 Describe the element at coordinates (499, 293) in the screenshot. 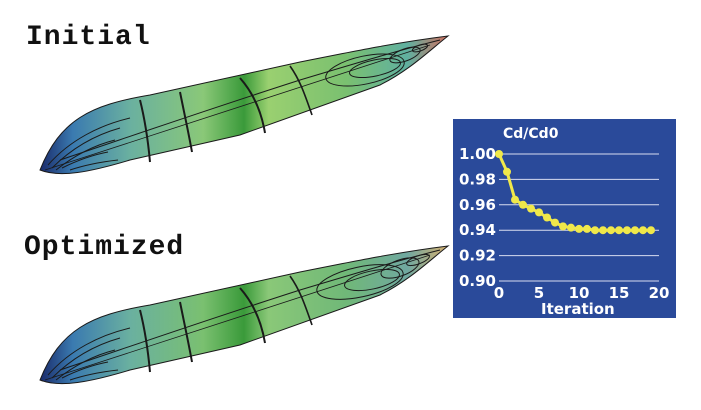

I see `x-tick-label: 0` at that location.